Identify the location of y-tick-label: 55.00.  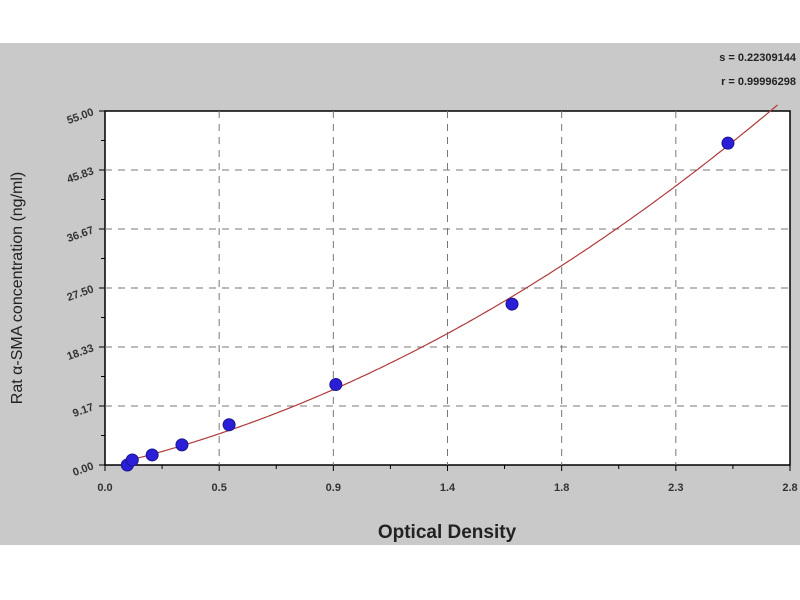
(80, 116).